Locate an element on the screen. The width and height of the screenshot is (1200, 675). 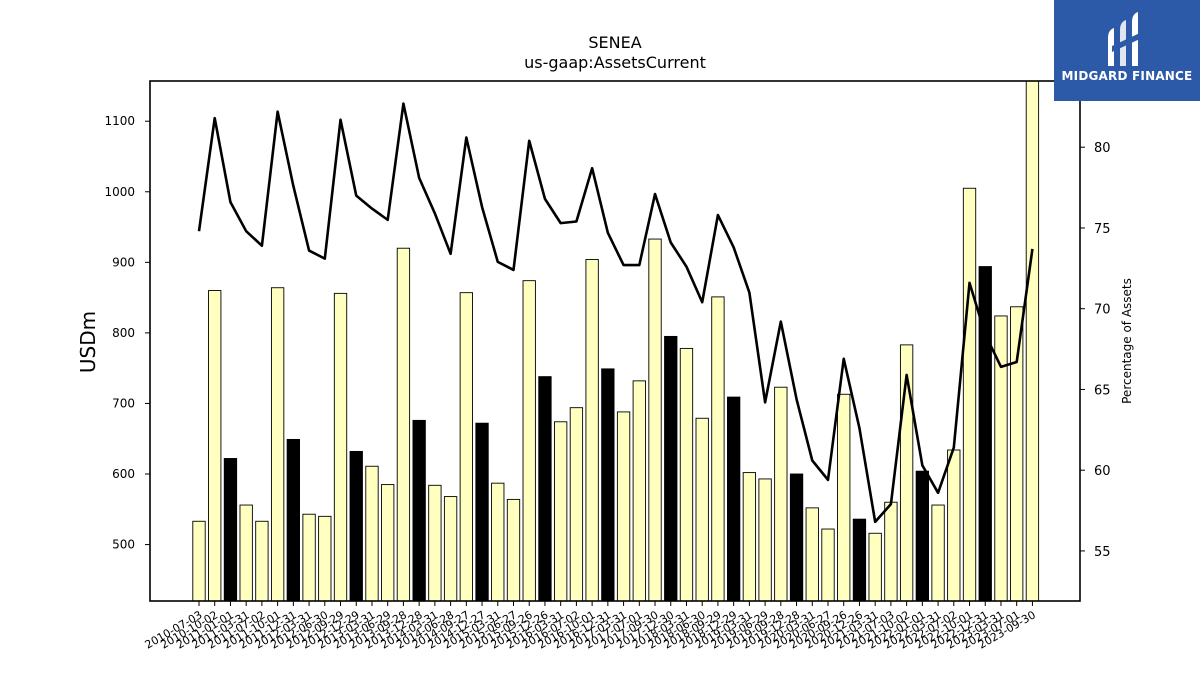
y-axis-right: 55 60 65 70 75 80 is located at coordinates (1095, 350).